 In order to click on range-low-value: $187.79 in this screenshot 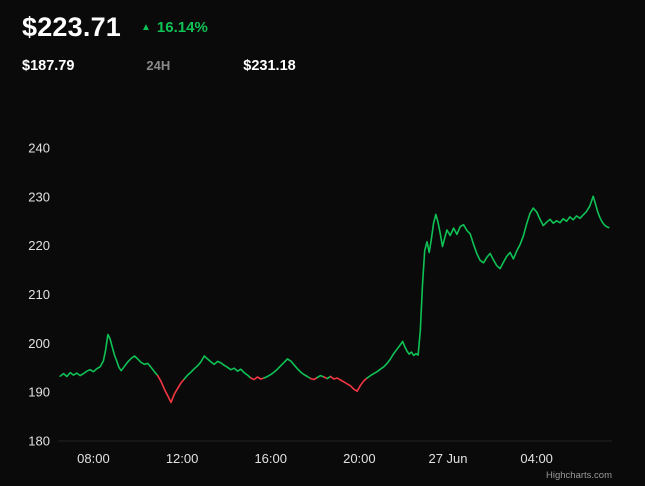, I will do `click(48, 66)`.